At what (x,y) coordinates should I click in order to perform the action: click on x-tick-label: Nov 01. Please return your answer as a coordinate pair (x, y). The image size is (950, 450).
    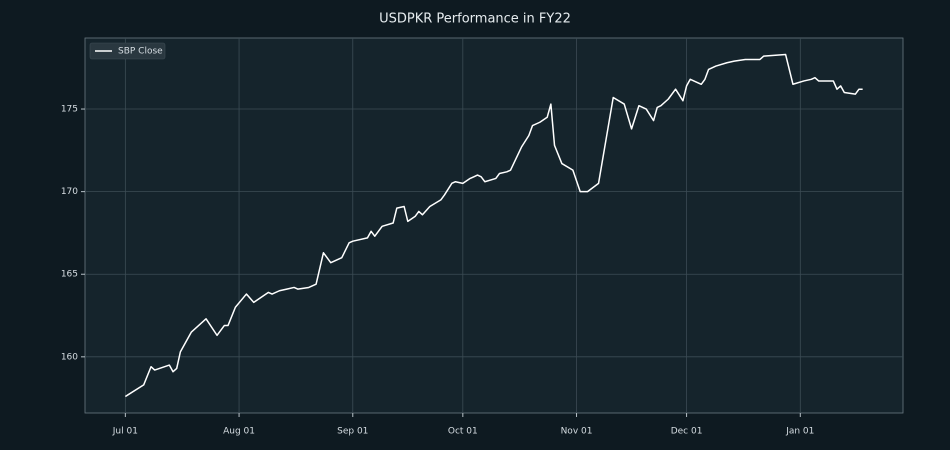
    Looking at the image, I should click on (577, 432).